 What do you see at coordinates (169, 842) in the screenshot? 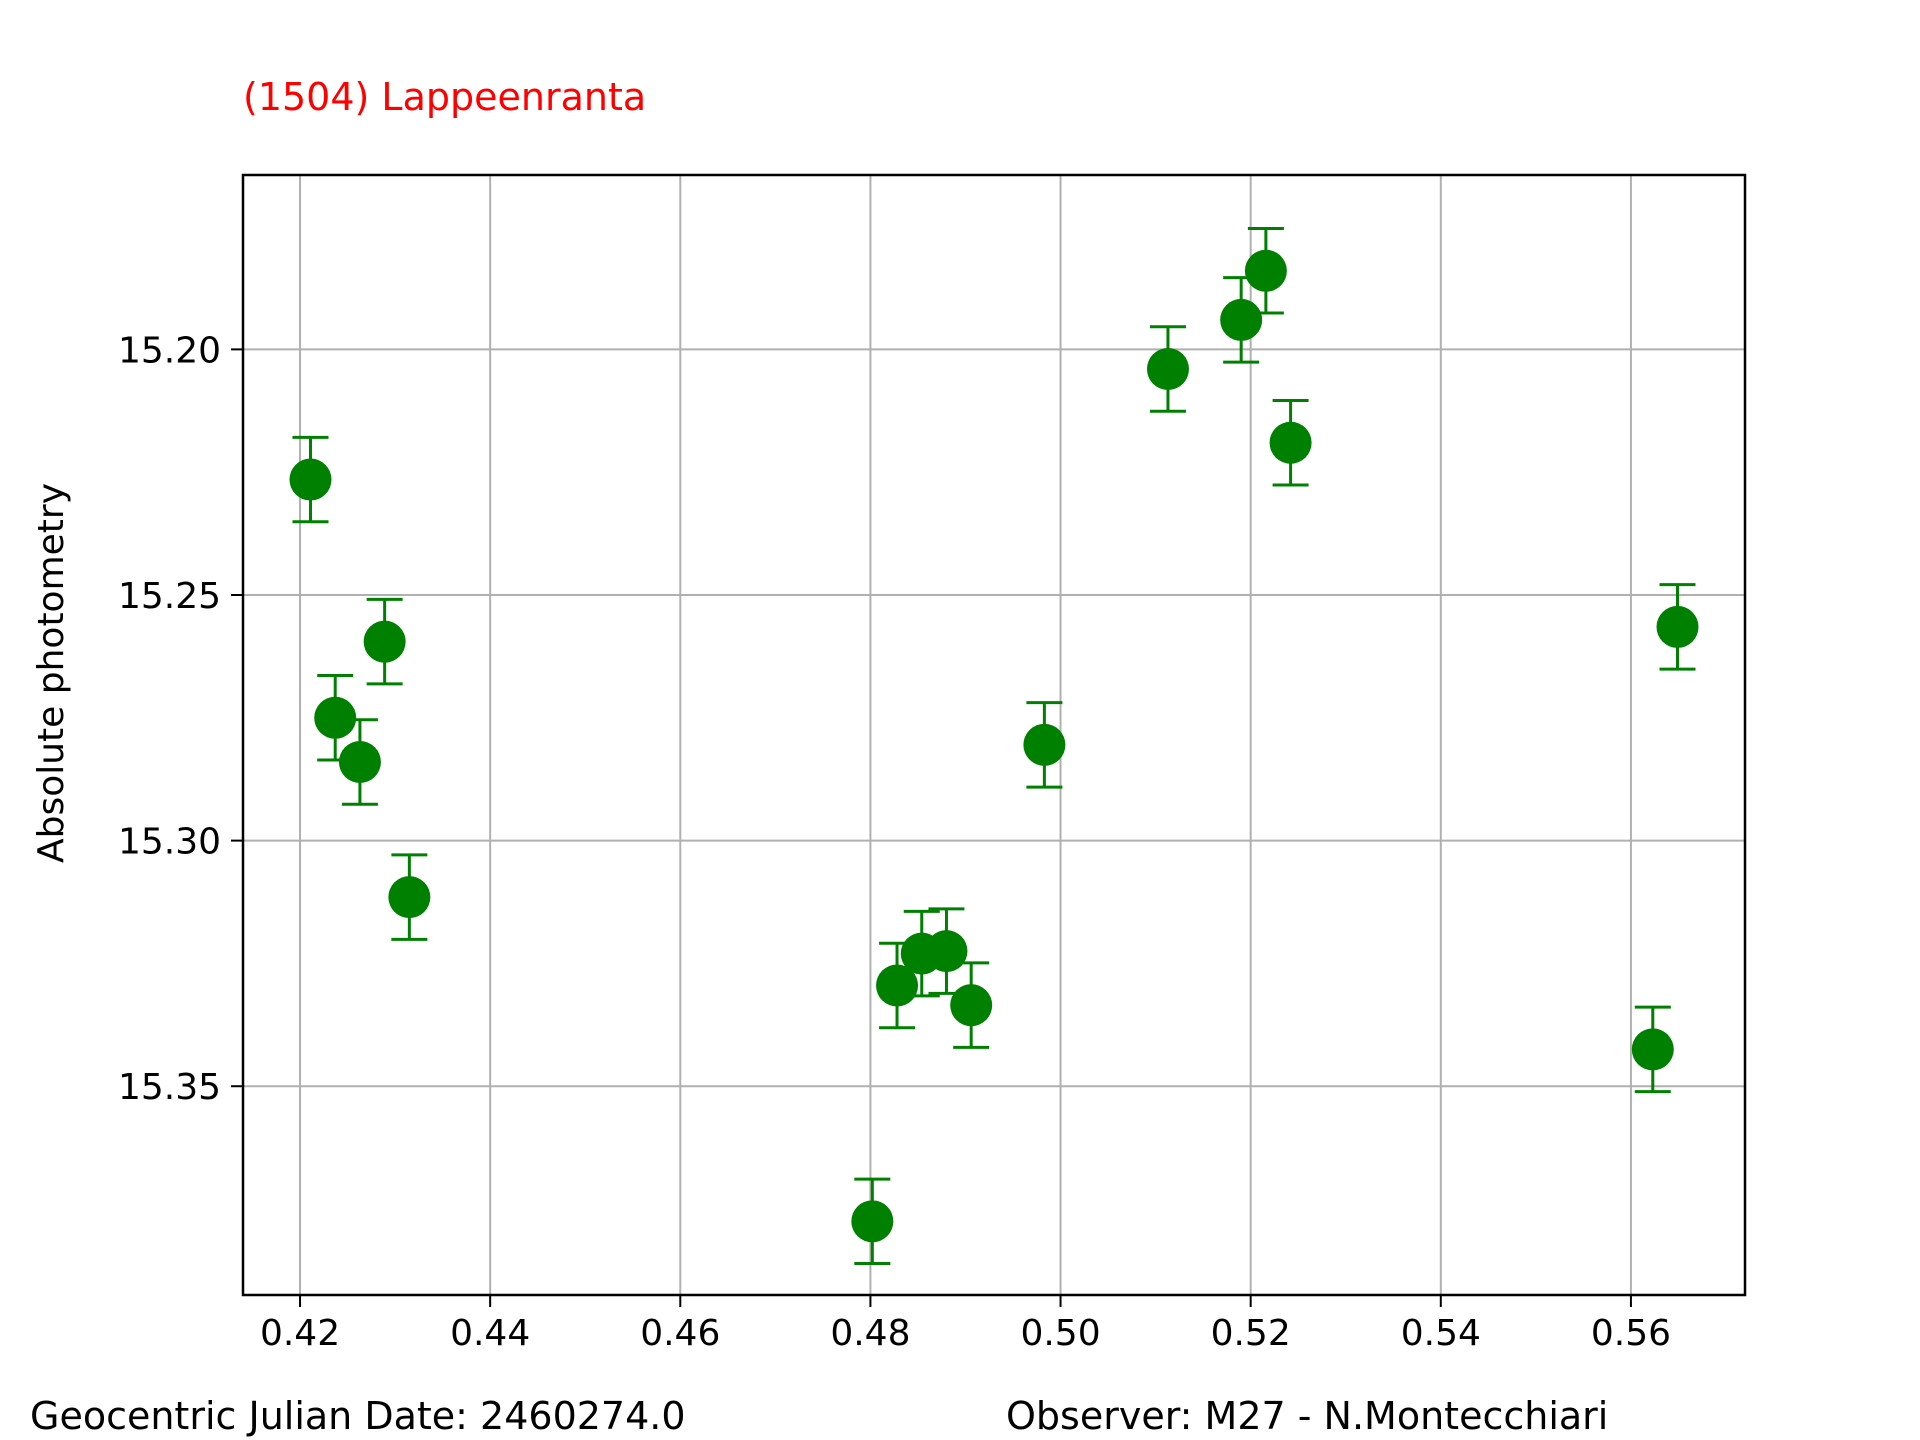
I see `y-tick-label: 15.30` at bounding box center [169, 842].